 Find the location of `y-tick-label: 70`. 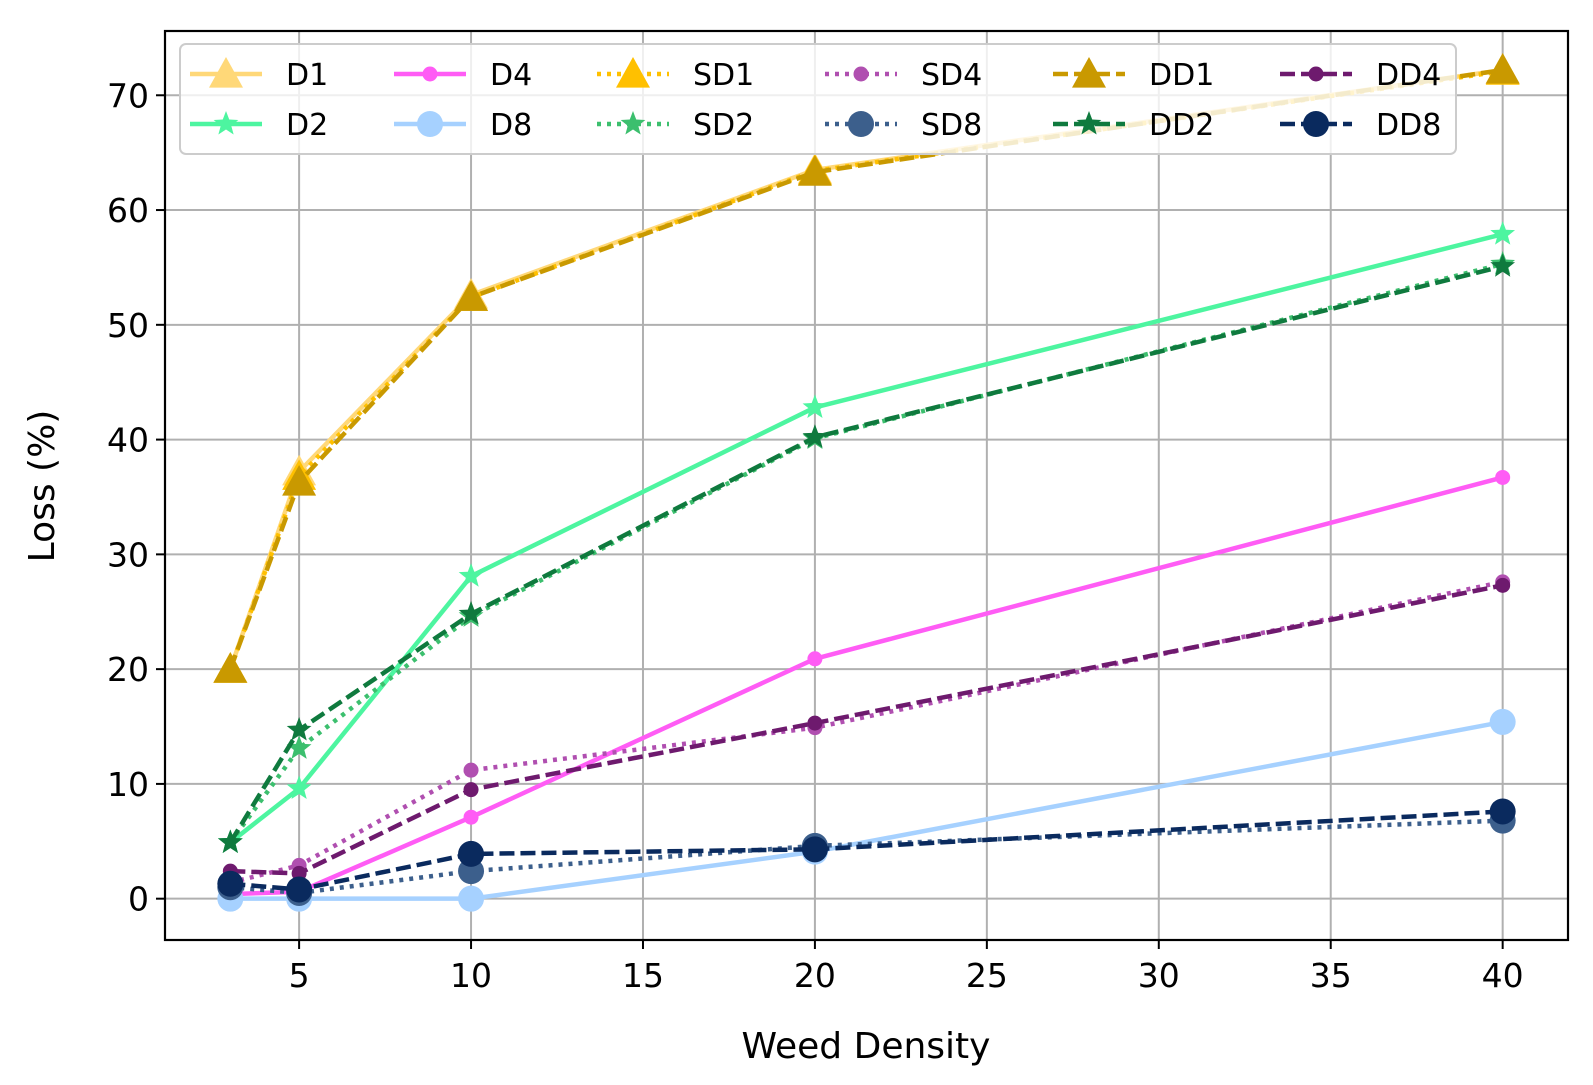

y-tick-label: 70 is located at coordinates (128, 95).